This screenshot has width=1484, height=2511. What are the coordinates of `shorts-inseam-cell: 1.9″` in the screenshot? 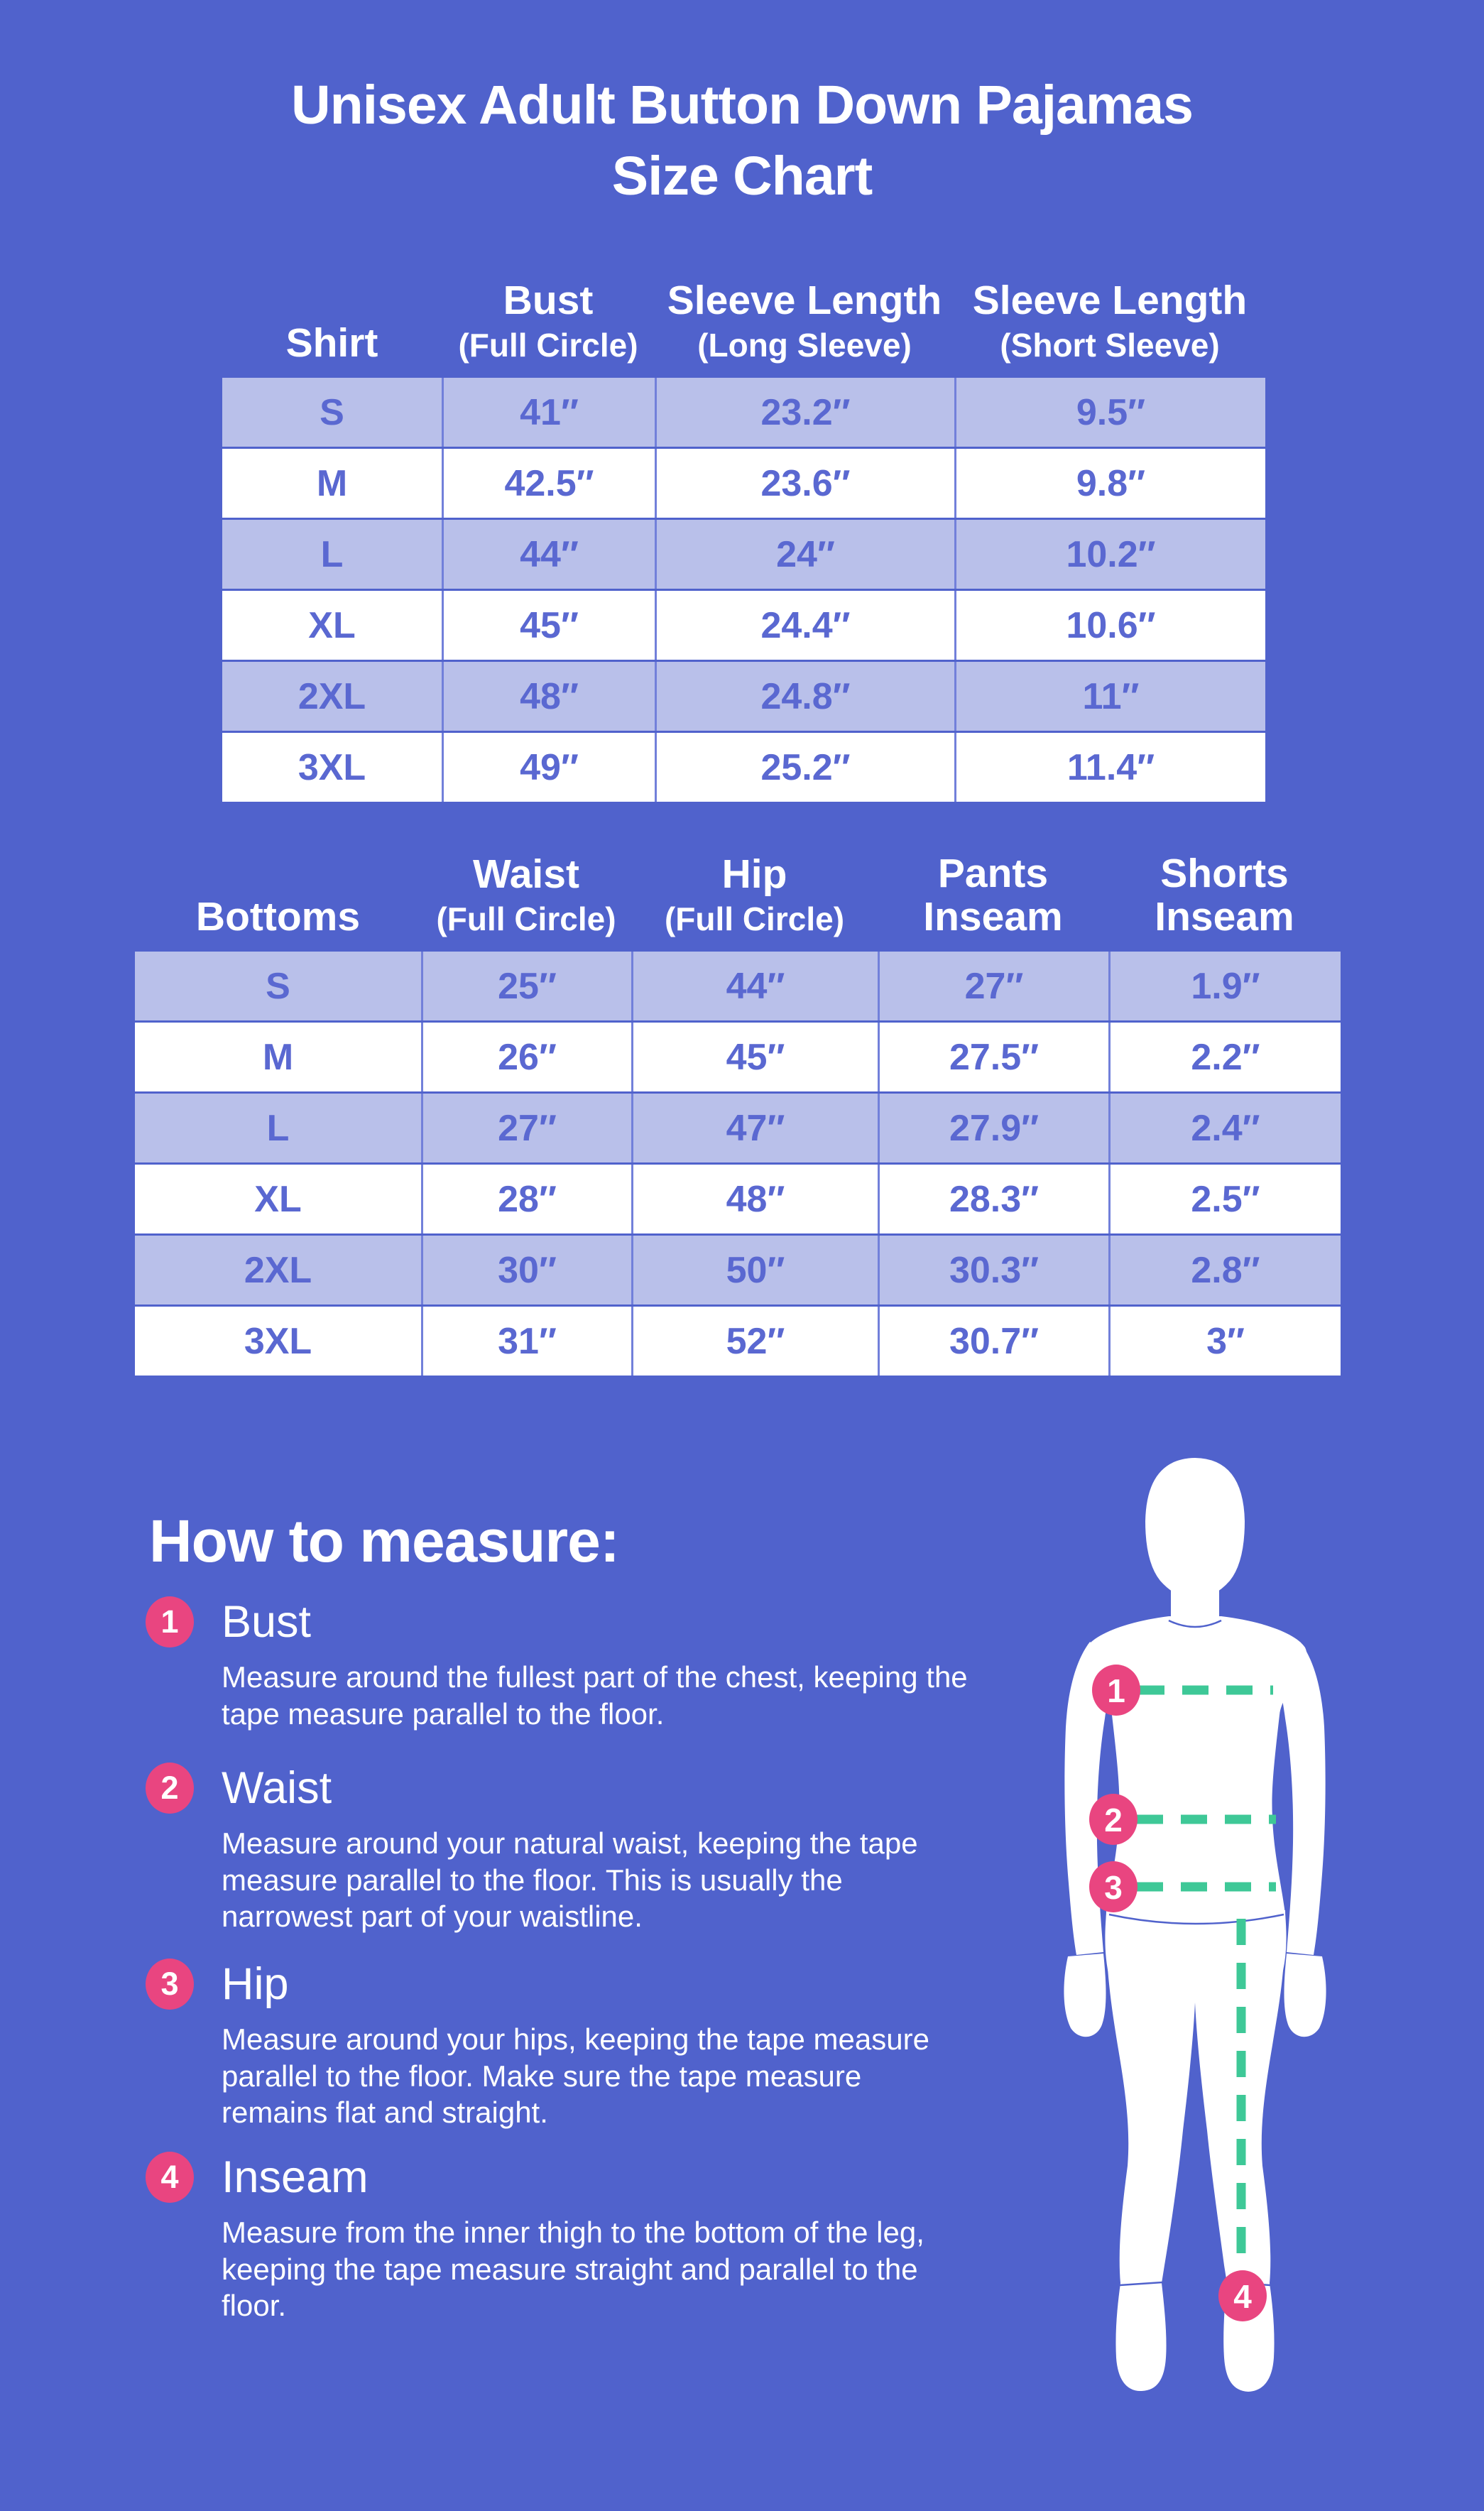 It's located at (1224, 986).